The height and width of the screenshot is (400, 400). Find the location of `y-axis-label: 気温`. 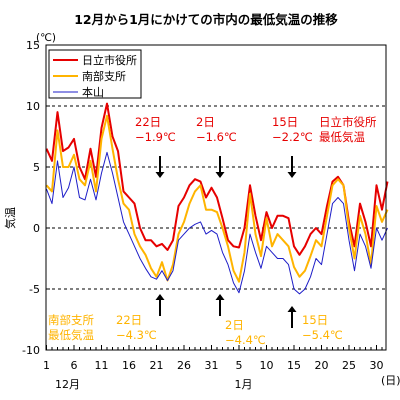

y-axis-label: 気温 is located at coordinates (10, 218).